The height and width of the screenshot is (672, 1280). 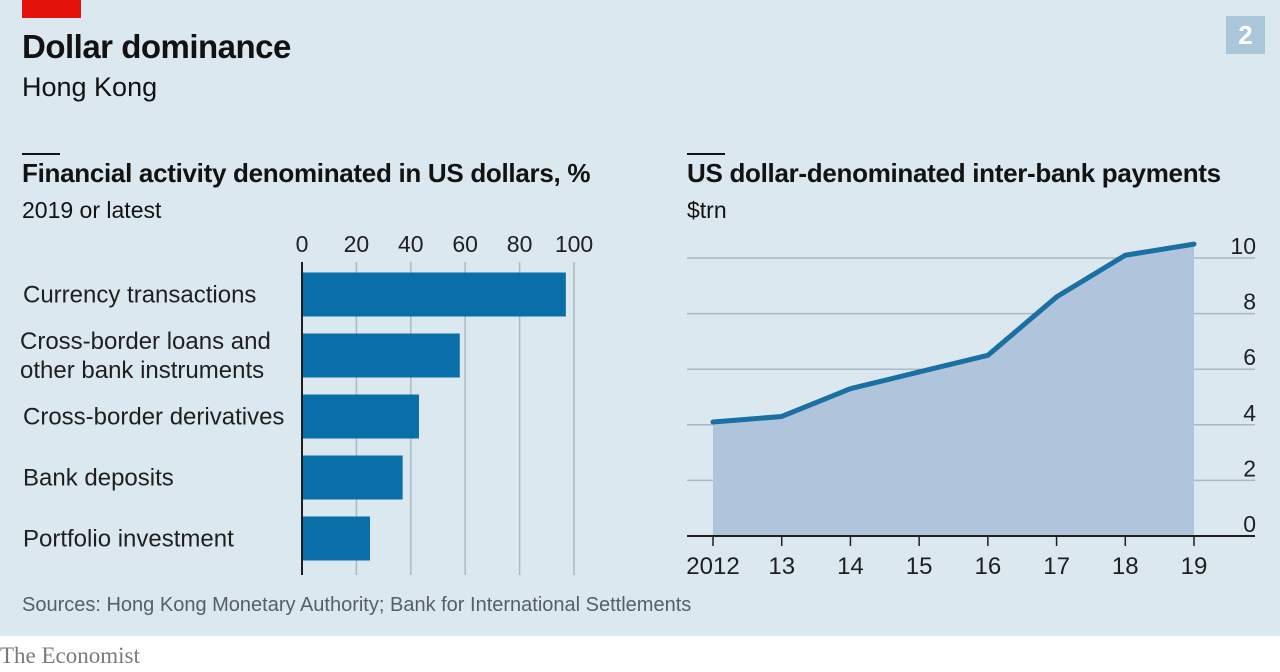 What do you see at coordinates (712, 566) in the screenshot?
I see `area-x-tick-label: 2012` at bounding box center [712, 566].